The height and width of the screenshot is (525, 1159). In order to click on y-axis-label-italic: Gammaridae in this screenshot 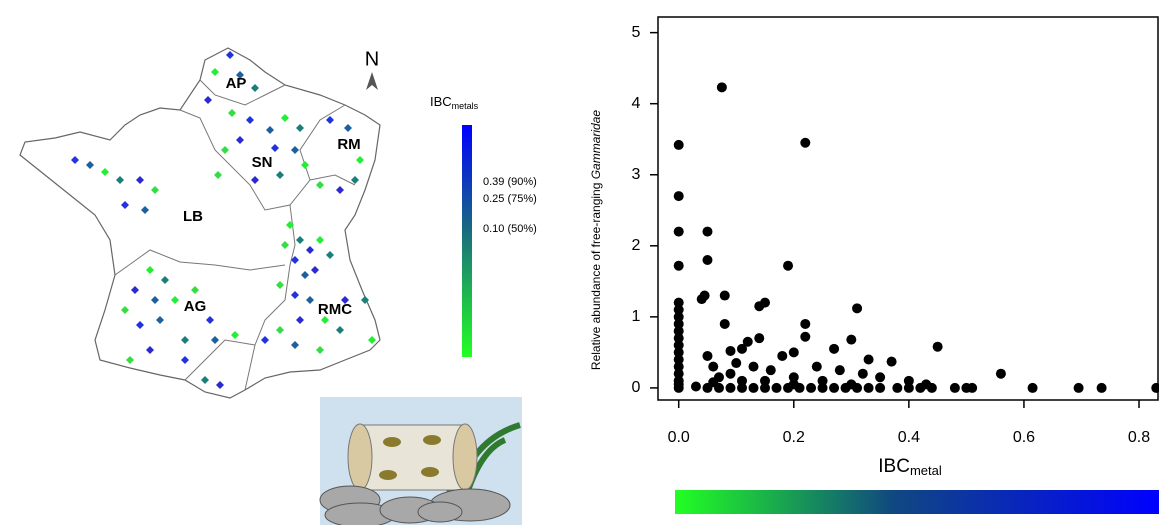, I will do `click(596, 145)`.